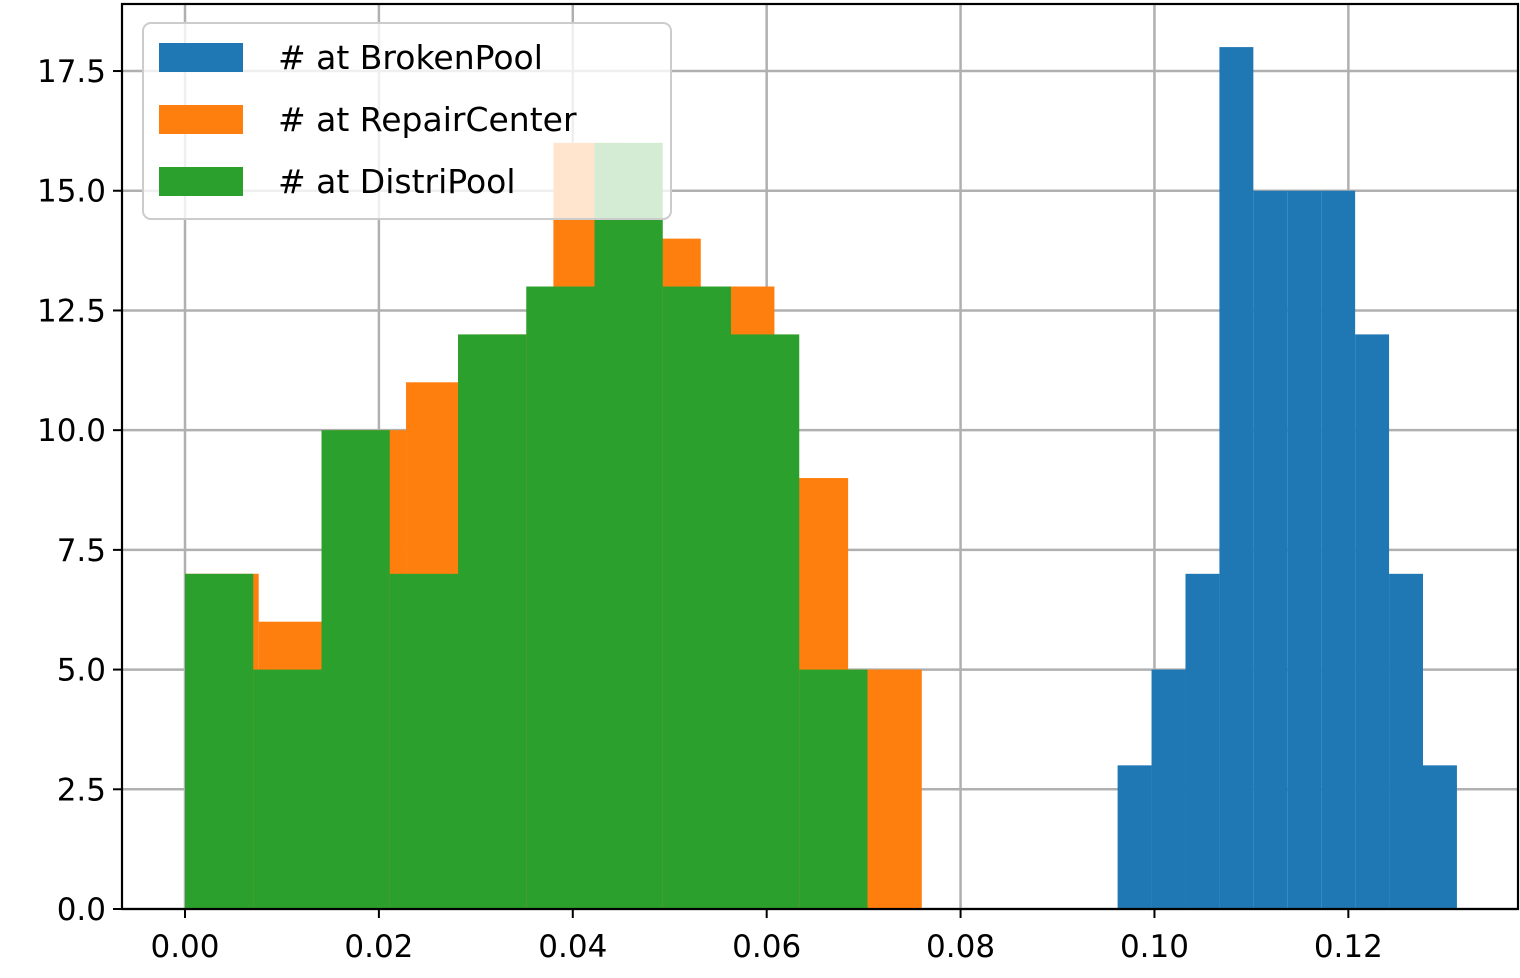 The width and height of the screenshot is (1520, 978). Describe the element at coordinates (184, 947) in the screenshot. I see `x-tick-label: 0.00` at that location.